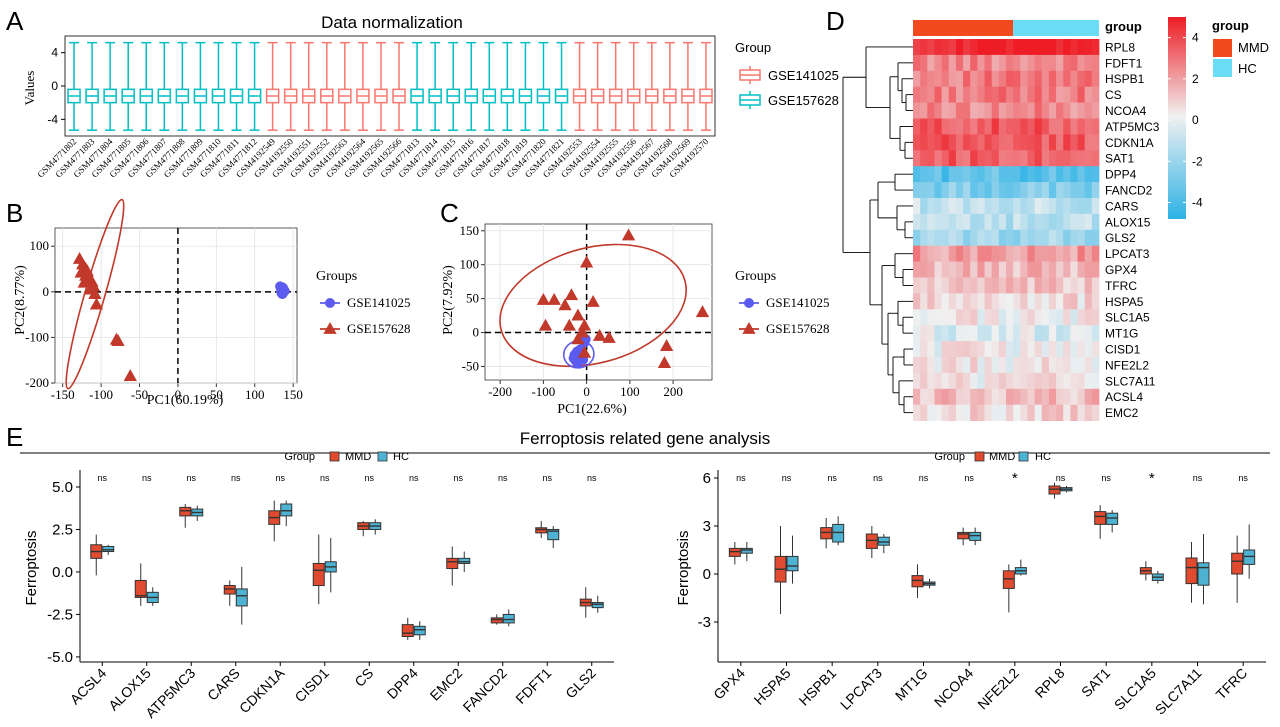 This screenshot has width=1280, height=727. Describe the element at coordinates (1054, 490) in the screenshot. I see `panel-e-right-box-mmd-box` at that location.